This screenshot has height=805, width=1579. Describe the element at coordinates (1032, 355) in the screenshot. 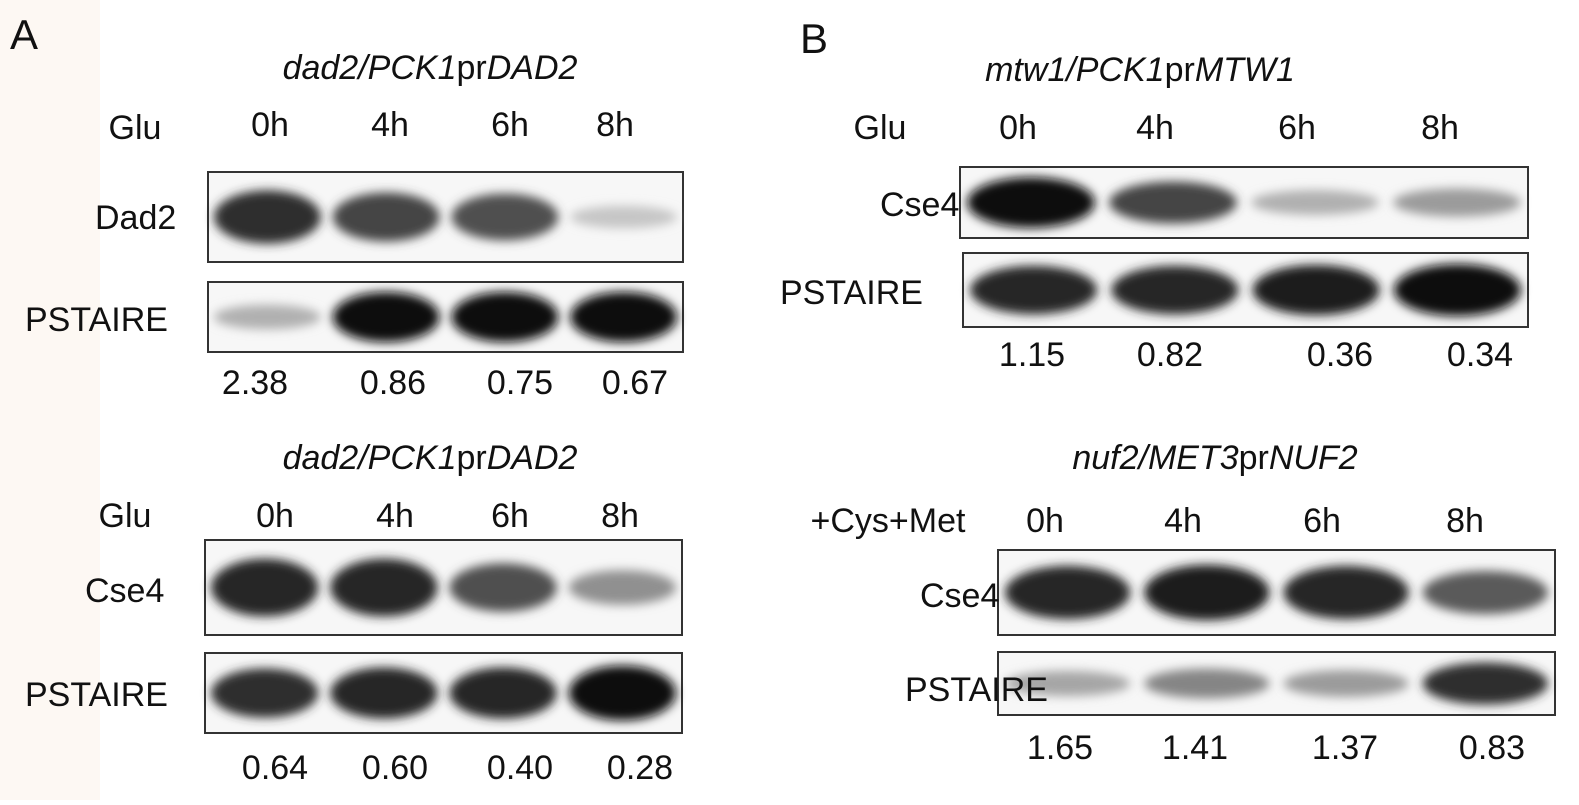

I see `ratio-value: 1.15` at that location.